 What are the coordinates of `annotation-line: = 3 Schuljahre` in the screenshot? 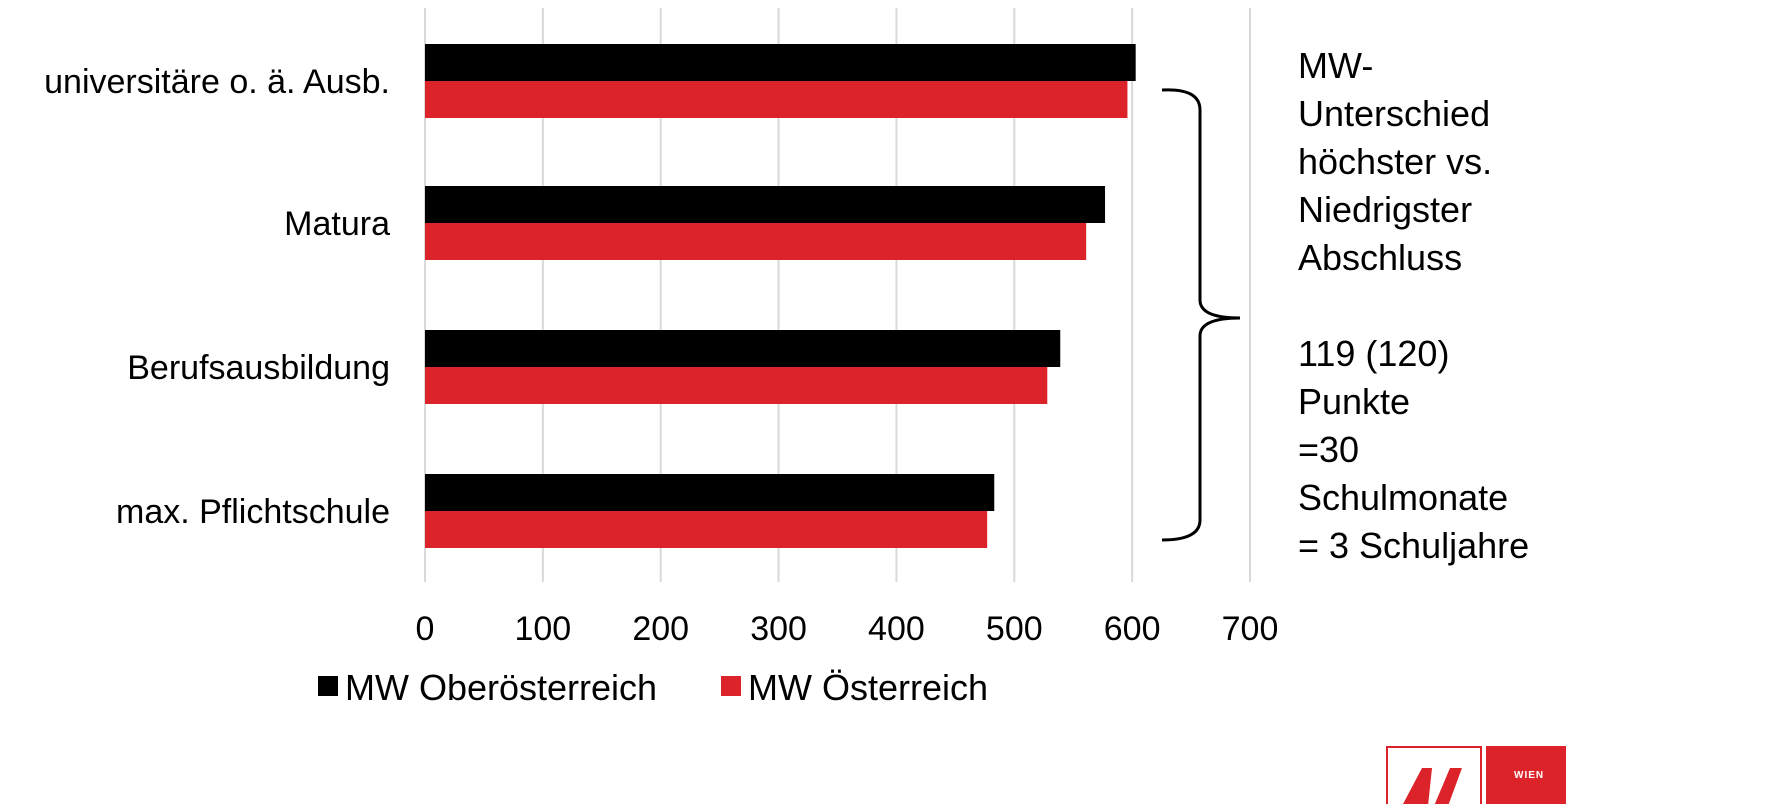 It's located at (1414, 545).